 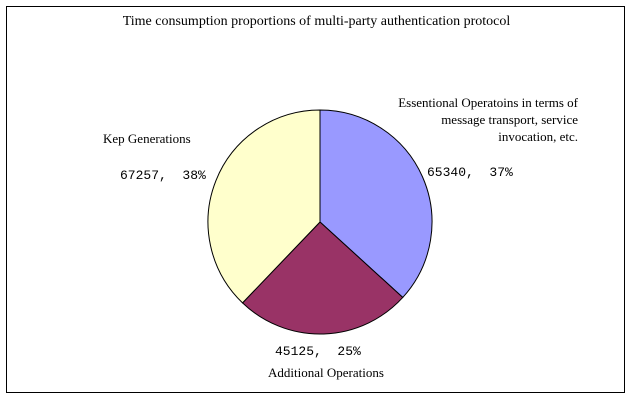 I want to click on pie-slice-essential-ops, so click(x=376, y=204).